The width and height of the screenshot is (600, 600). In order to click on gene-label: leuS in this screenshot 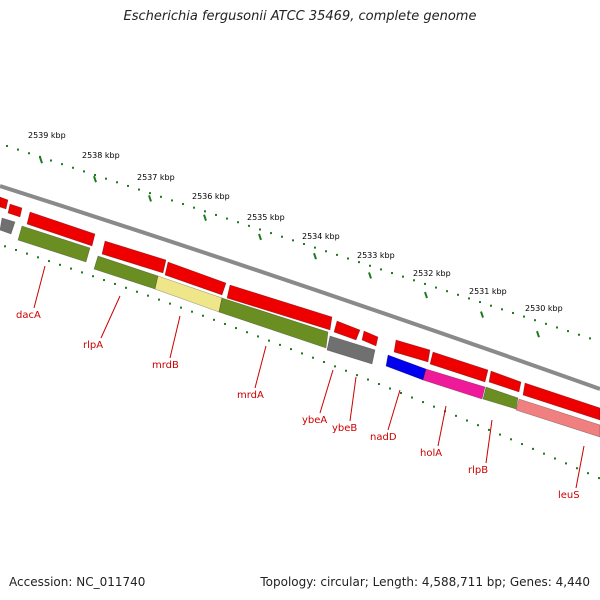, I will do `click(569, 495)`.